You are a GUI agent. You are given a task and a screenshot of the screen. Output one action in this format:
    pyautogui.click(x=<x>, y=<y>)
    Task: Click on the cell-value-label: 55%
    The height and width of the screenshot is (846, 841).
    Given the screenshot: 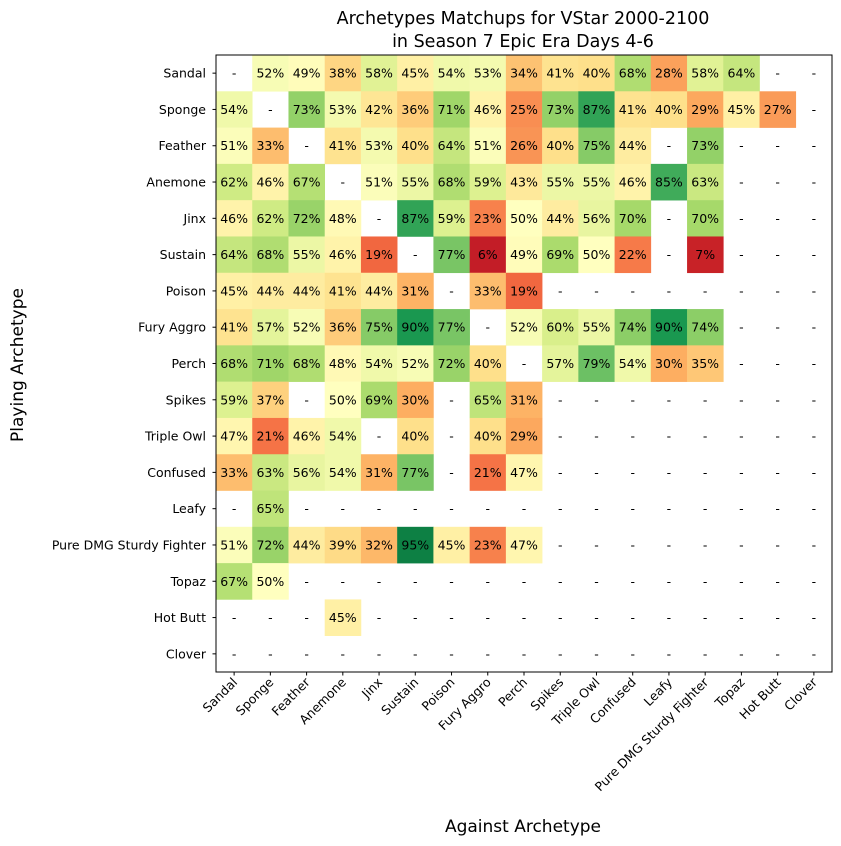 What is the action you would take?
    pyautogui.click(x=597, y=327)
    